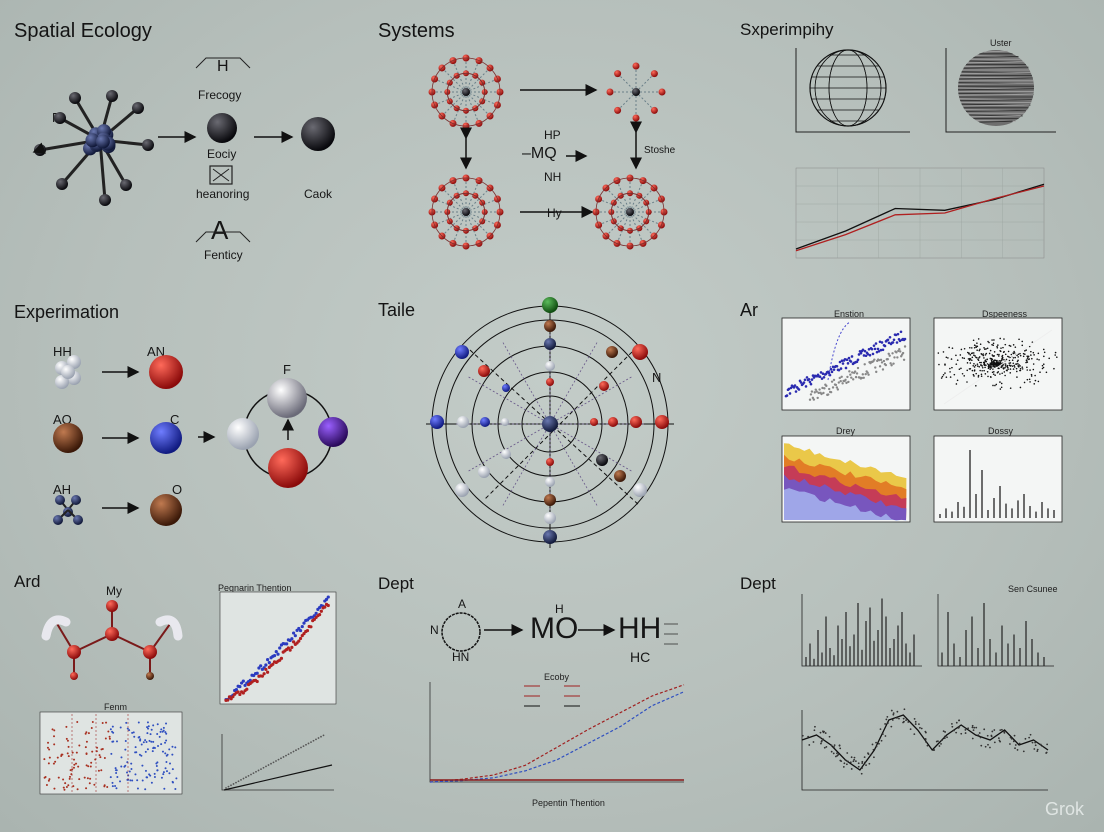 The width and height of the screenshot is (1104, 832). What do you see at coordinates (849, 314) in the screenshot?
I see `label-enstion: Enstion` at bounding box center [849, 314].